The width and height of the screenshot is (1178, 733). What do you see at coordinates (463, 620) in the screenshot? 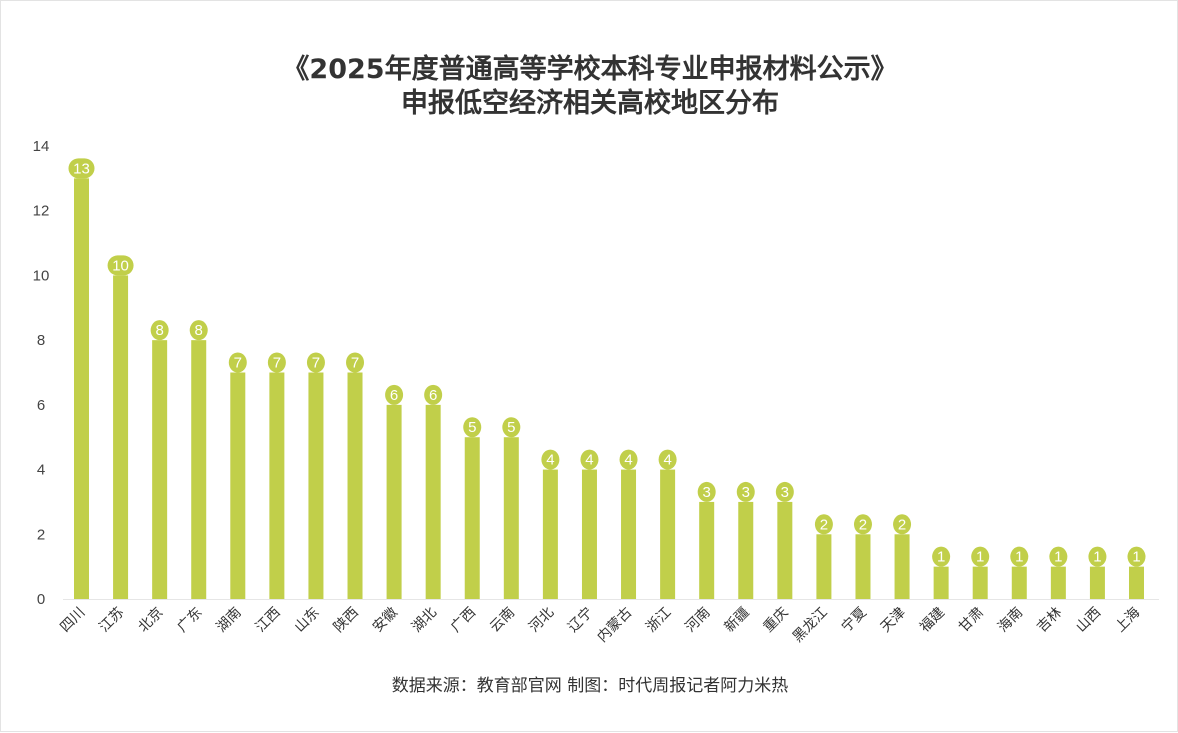
I see `category-label: 广西` at bounding box center [463, 620].